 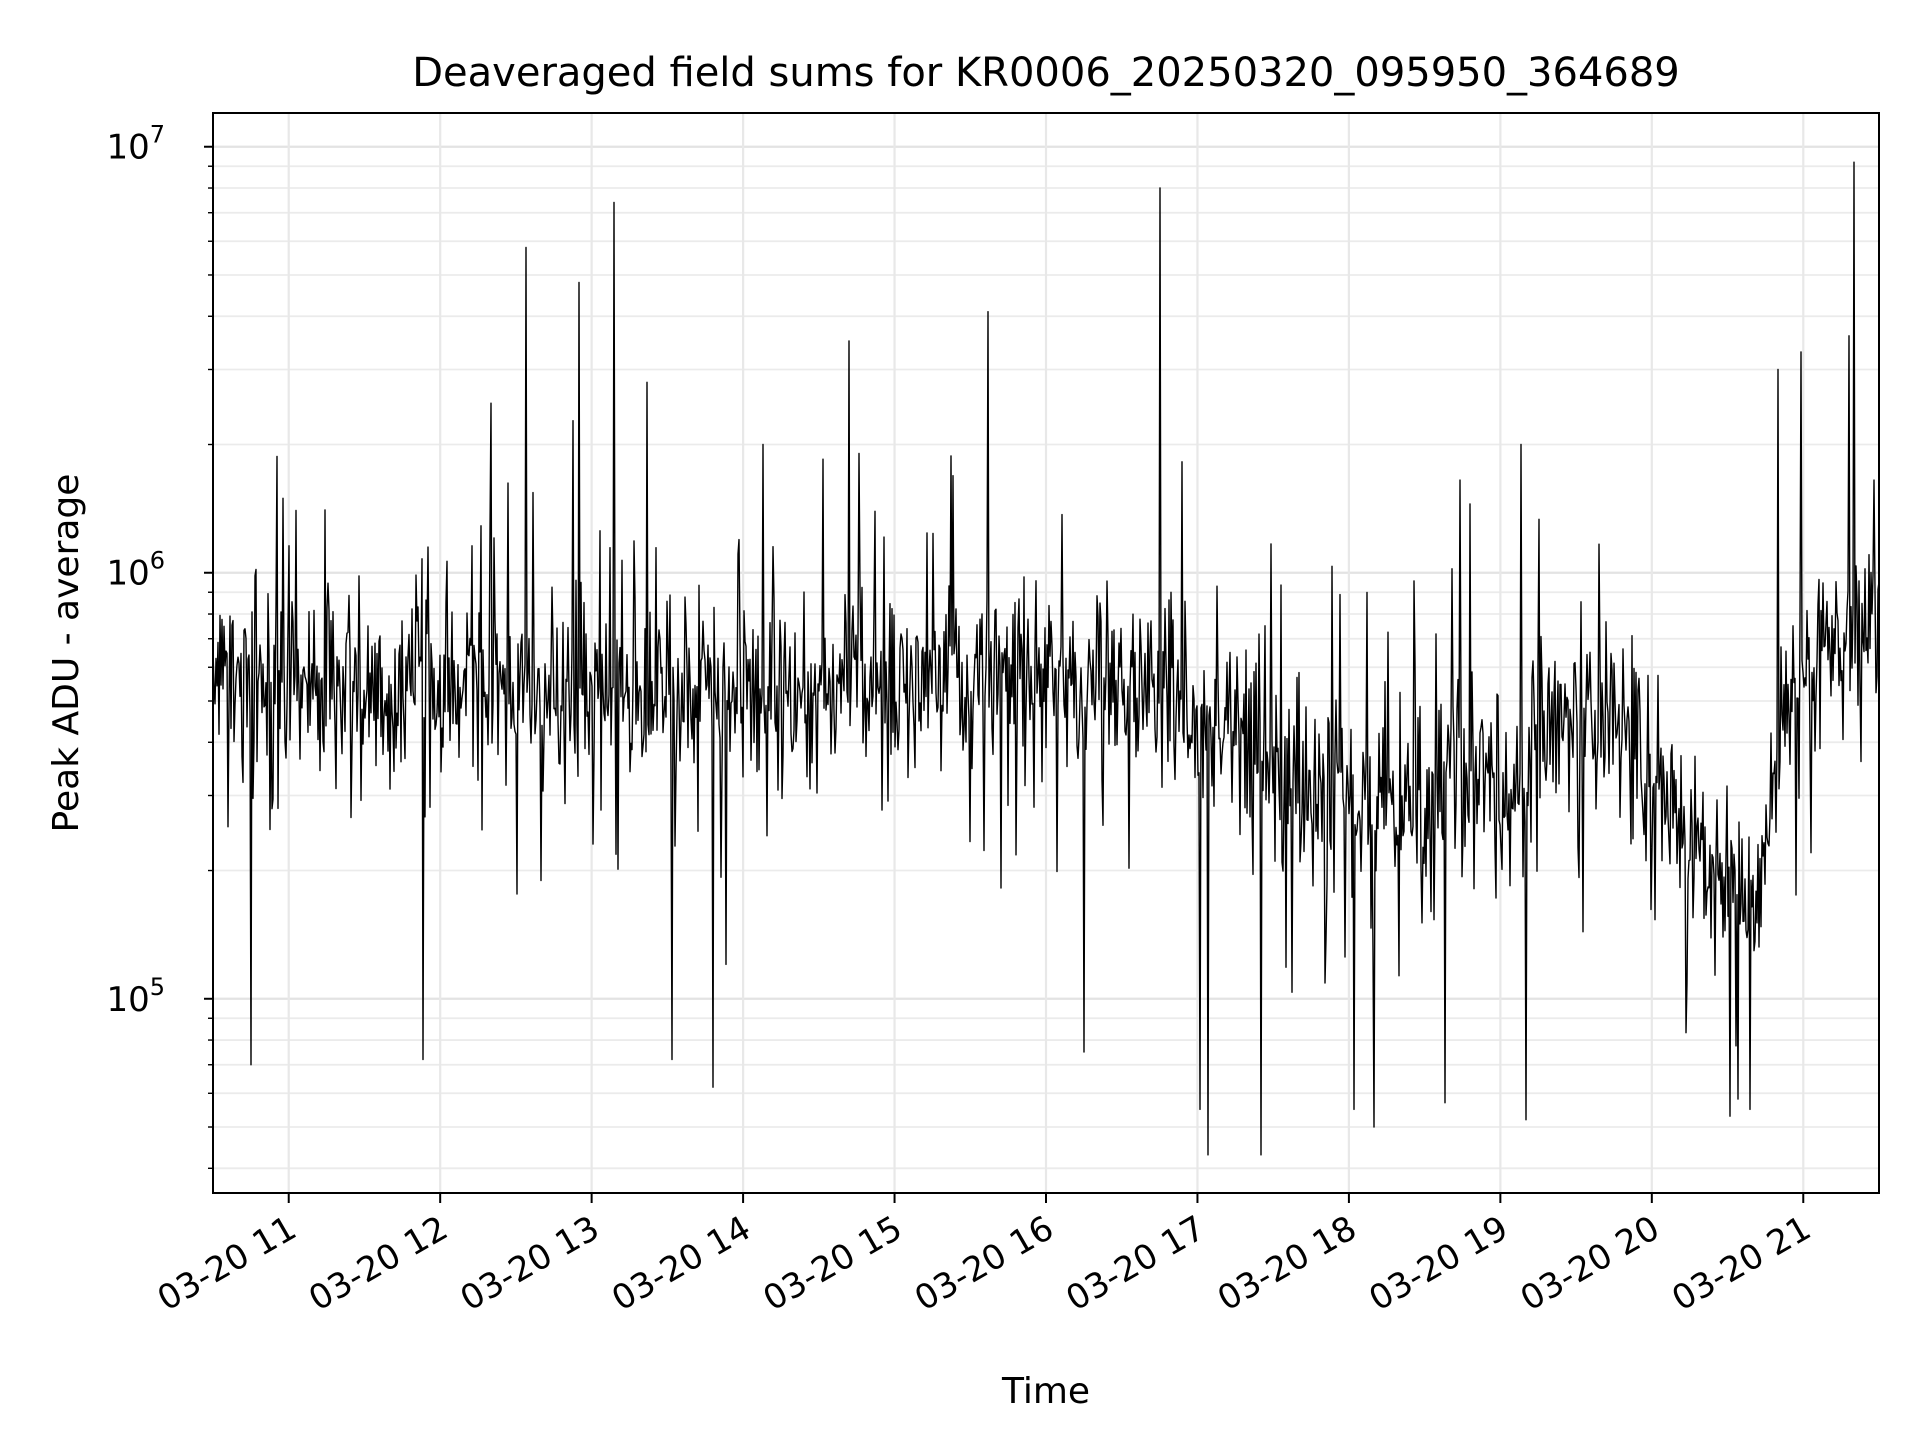 I want to click on y-tick-label: 10⁵, so click(x=135, y=996).